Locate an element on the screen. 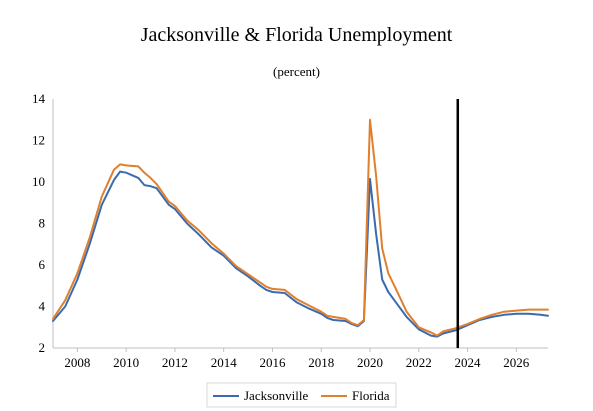 Image resolution: width=593 pixels, height=411 pixels. x-tick-label: 2012 is located at coordinates (175, 362).